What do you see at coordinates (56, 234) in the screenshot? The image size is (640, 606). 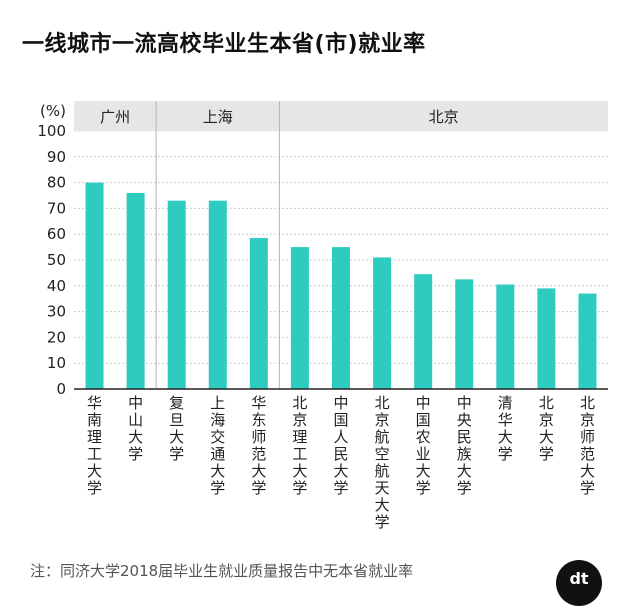 I see `y-tick-label: 60` at bounding box center [56, 234].